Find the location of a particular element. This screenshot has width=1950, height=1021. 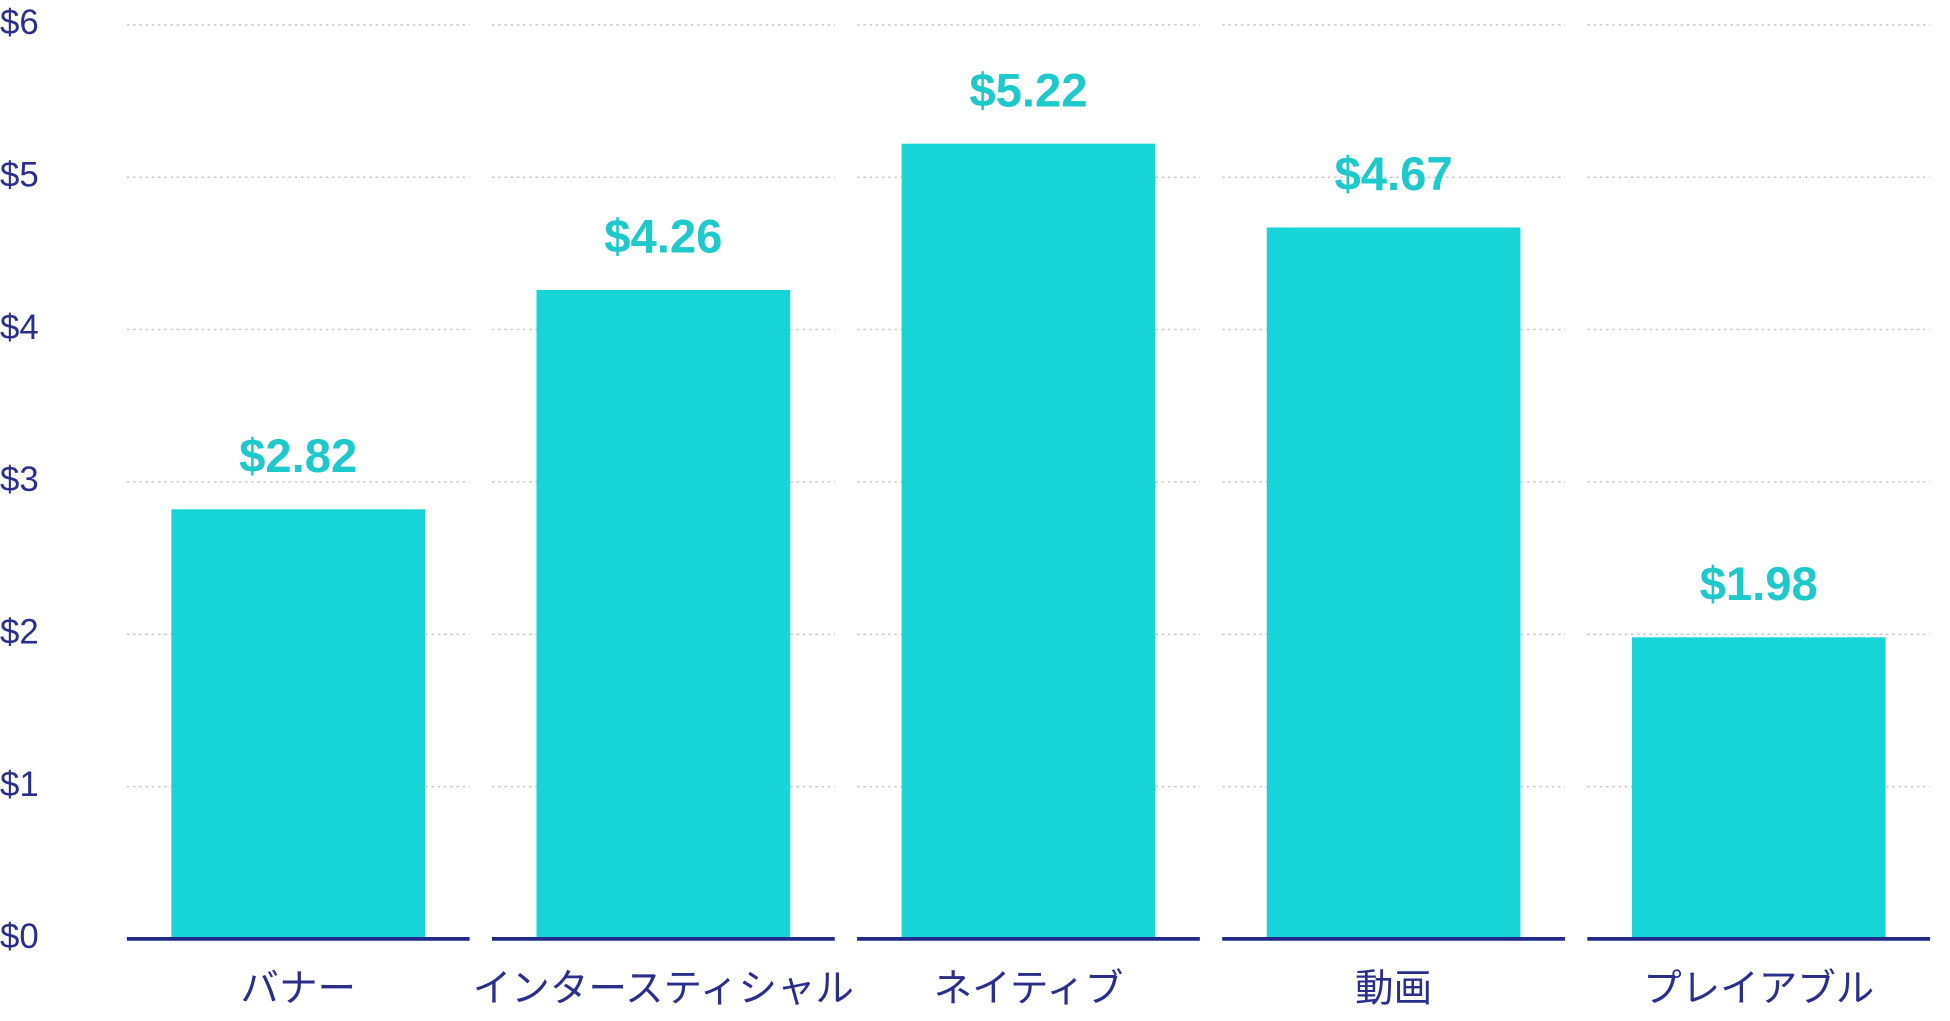

y-tick-label: $2 is located at coordinates (19, 631).